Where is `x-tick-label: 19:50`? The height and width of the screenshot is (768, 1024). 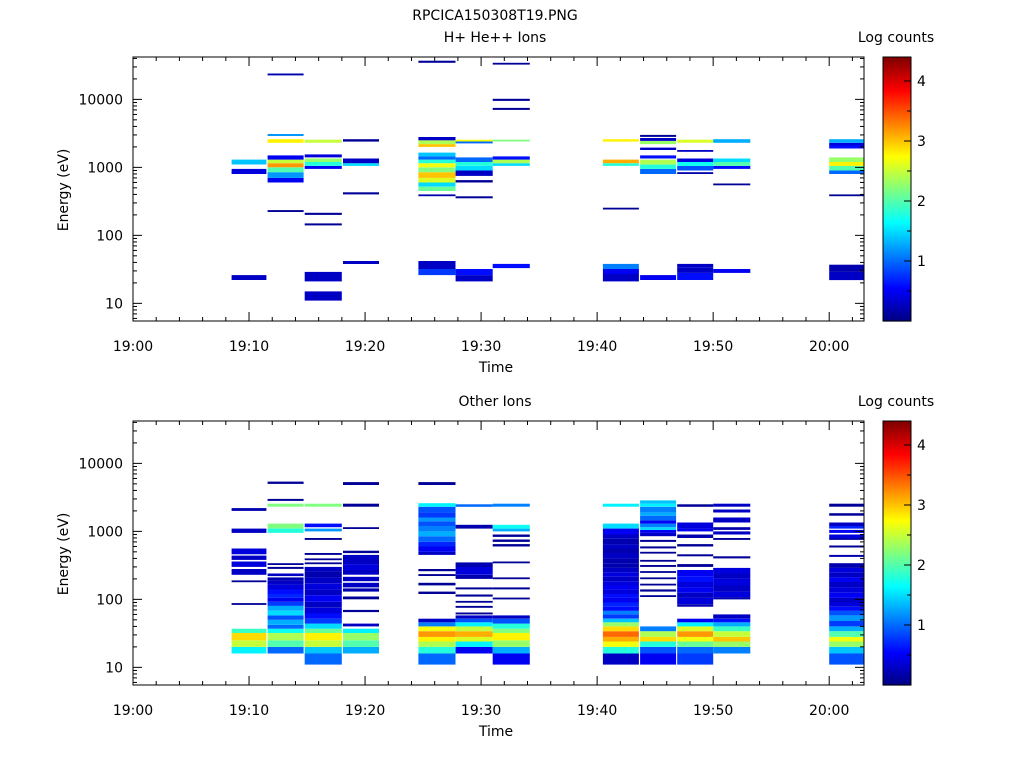 x-tick-label: 19:50 is located at coordinates (713, 347).